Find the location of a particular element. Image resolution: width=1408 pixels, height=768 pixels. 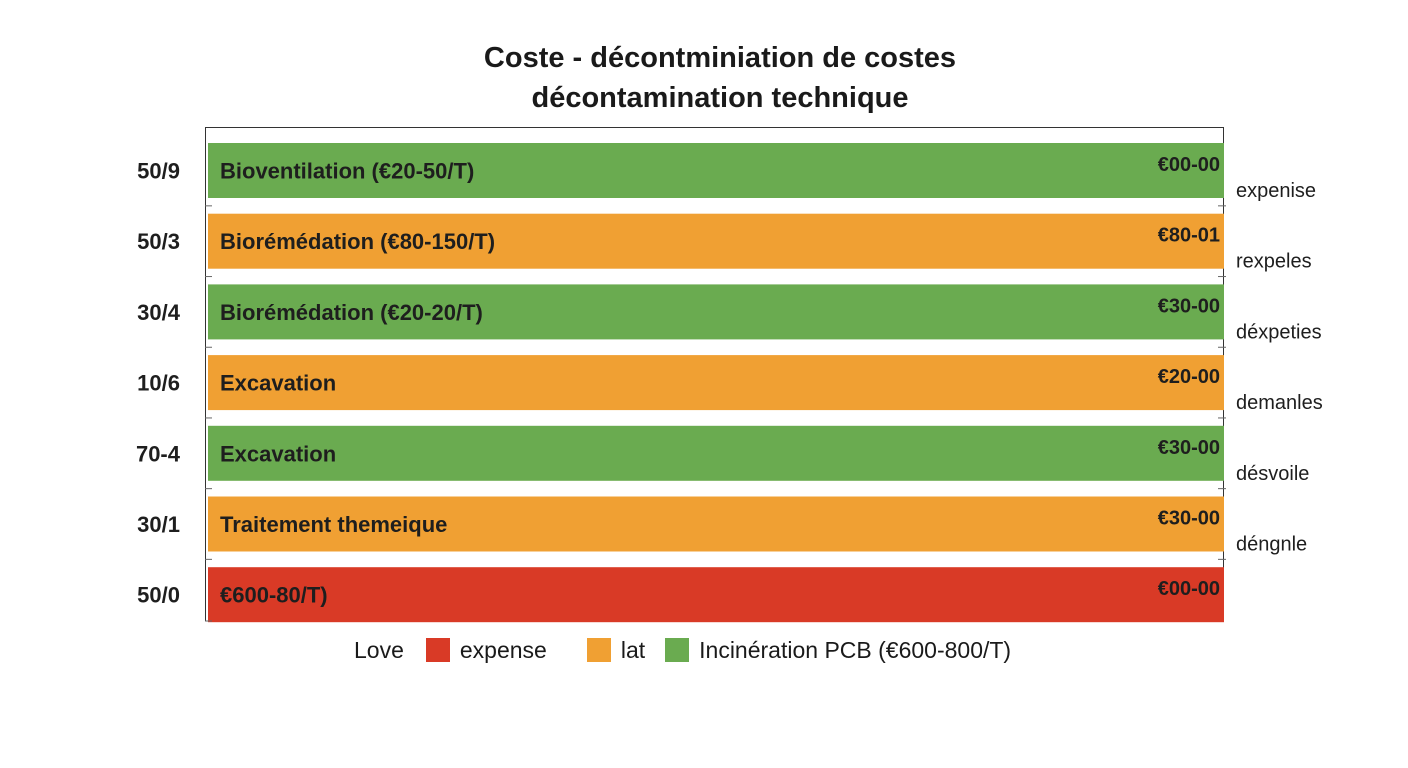

legend-item-expense: expense is located at coordinates (486, 650).